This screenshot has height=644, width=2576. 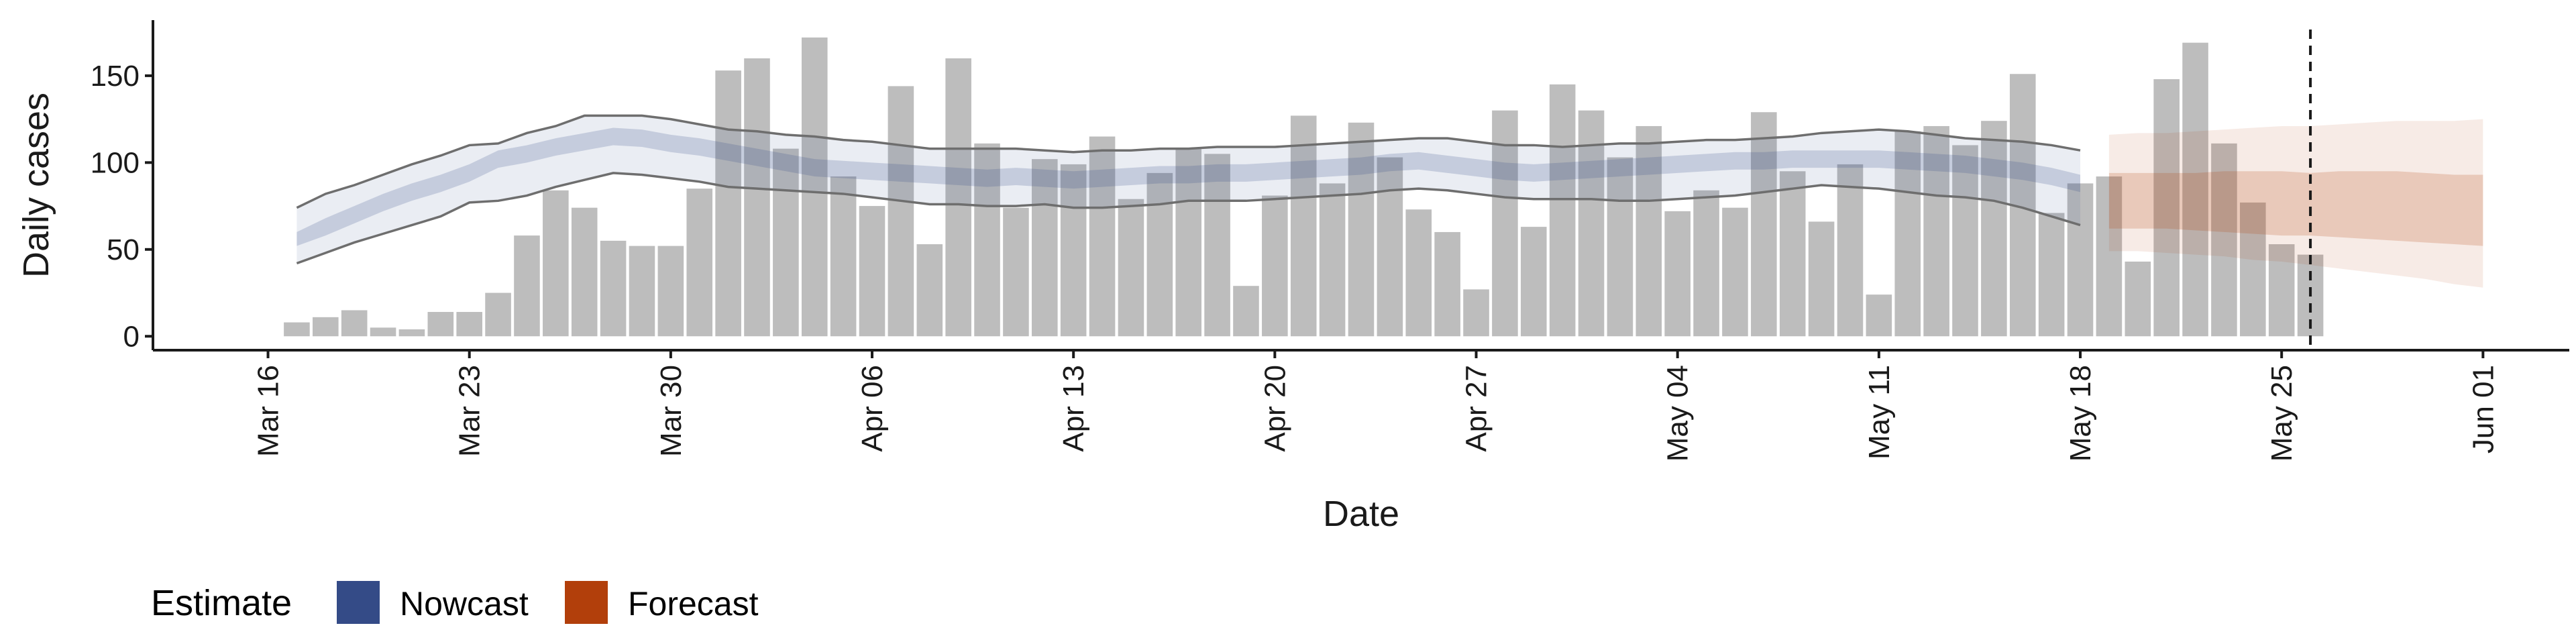 What do you see at coordinates (464, 604) in the screenshot?
I see `legend-label-nowcast: Nowcast` at bounding box center [464, 604].